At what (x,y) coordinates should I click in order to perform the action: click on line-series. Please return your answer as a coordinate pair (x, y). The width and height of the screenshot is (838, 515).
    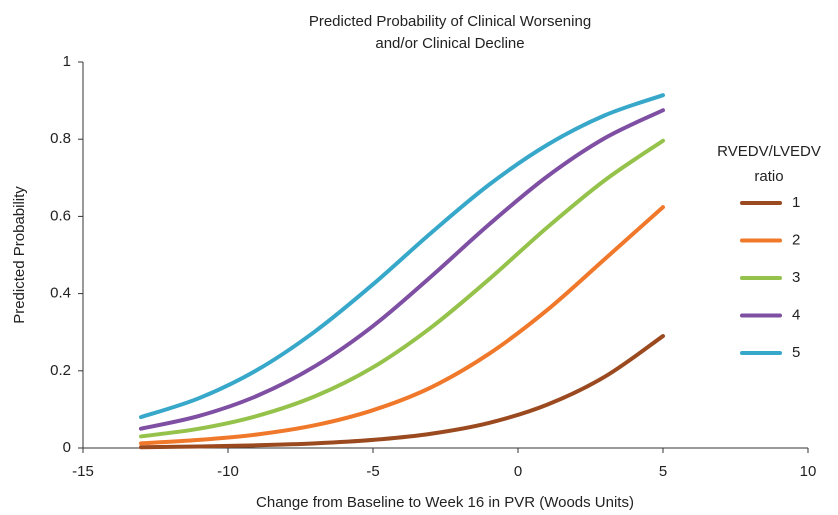
    Looking at the image, I should click on (402, 392).